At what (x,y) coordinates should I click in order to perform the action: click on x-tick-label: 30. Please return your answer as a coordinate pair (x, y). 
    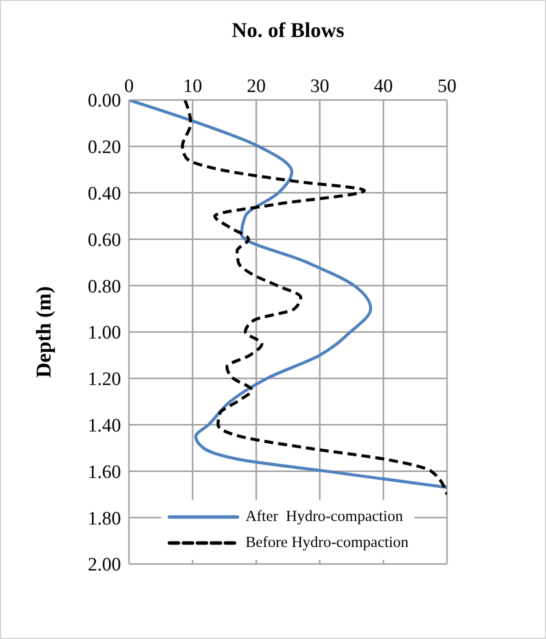
    Looking at the image, I should click on (320, 86).